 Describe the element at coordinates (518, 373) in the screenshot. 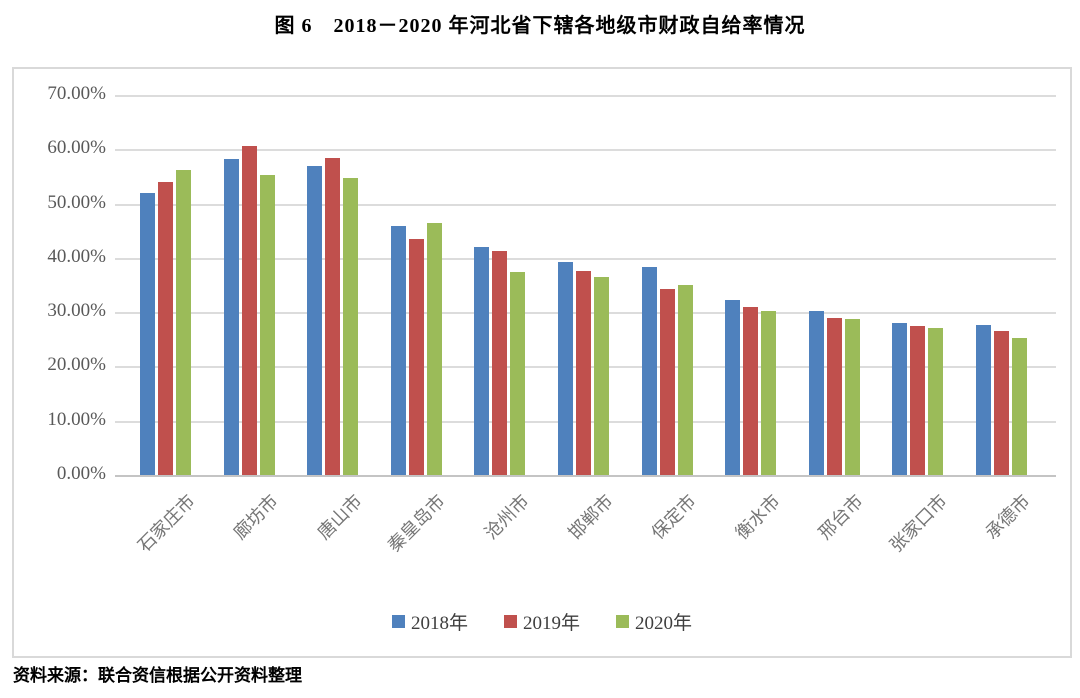

I see `bar-series2-cat4` at that location.